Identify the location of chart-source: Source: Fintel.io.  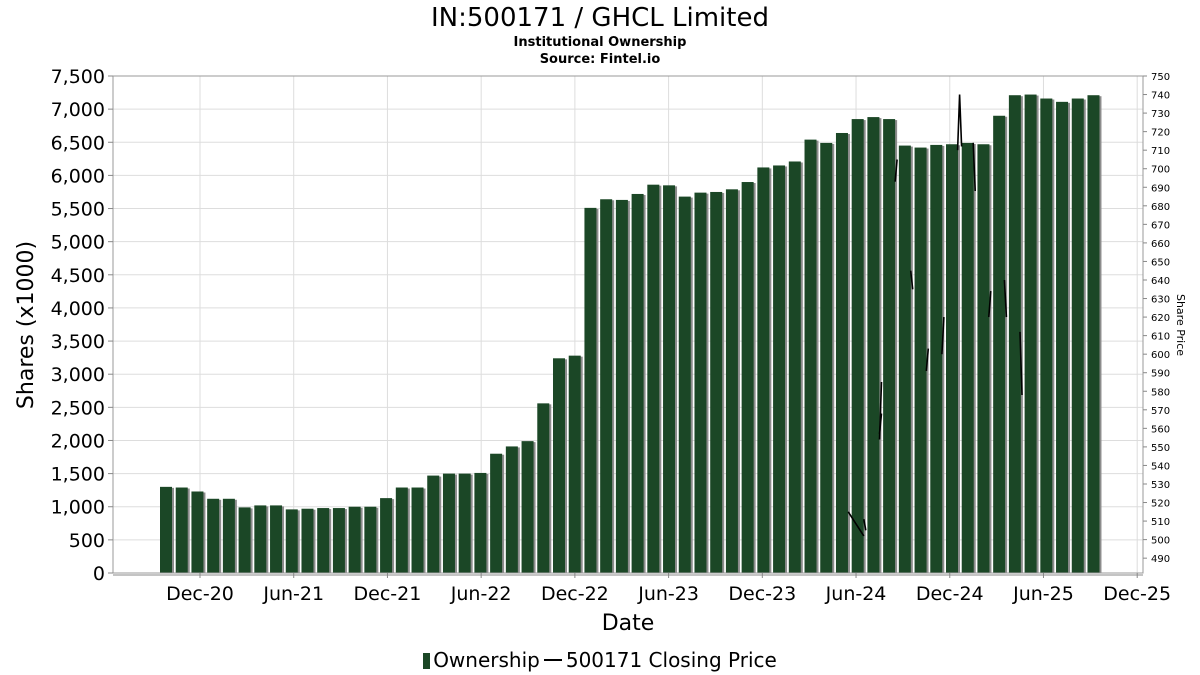
(600, 59).